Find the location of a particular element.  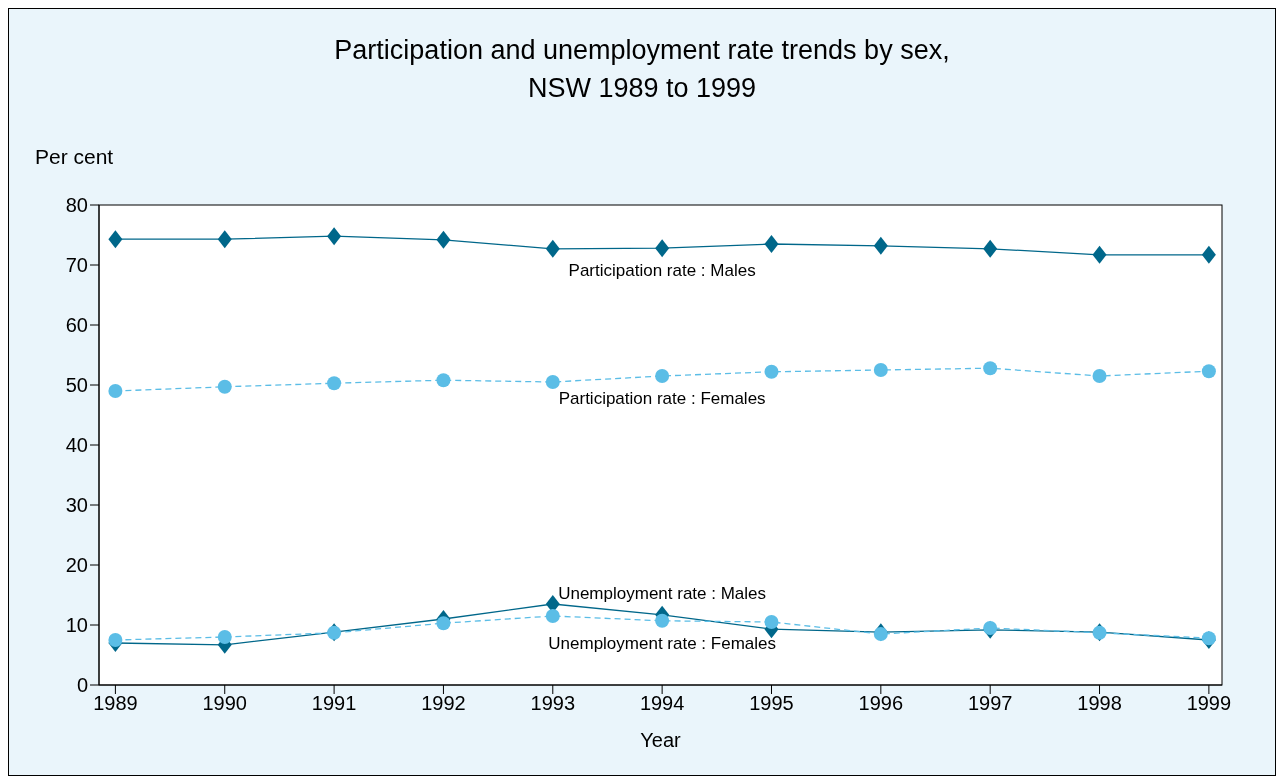

y-tick-label: 40 is located at coordinates (76, 445).